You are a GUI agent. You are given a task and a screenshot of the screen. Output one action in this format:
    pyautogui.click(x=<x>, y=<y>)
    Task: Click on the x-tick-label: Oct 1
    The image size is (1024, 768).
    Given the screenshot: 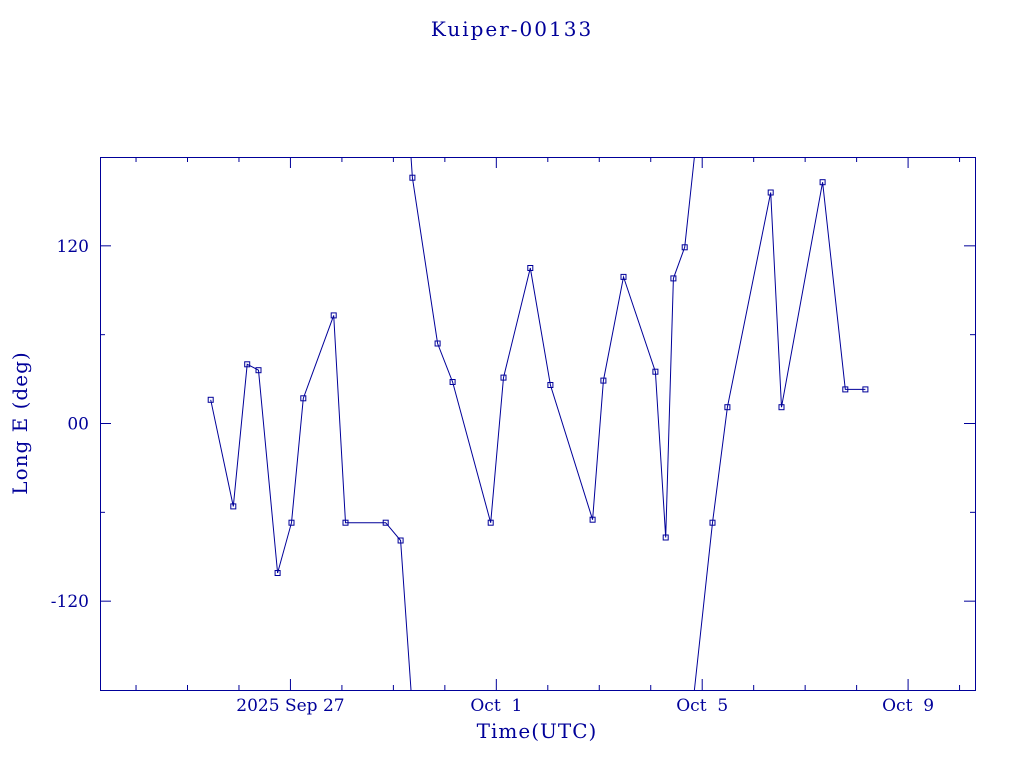 What is the action you would take?
    pyautogui.click(x=496, y=706)
    